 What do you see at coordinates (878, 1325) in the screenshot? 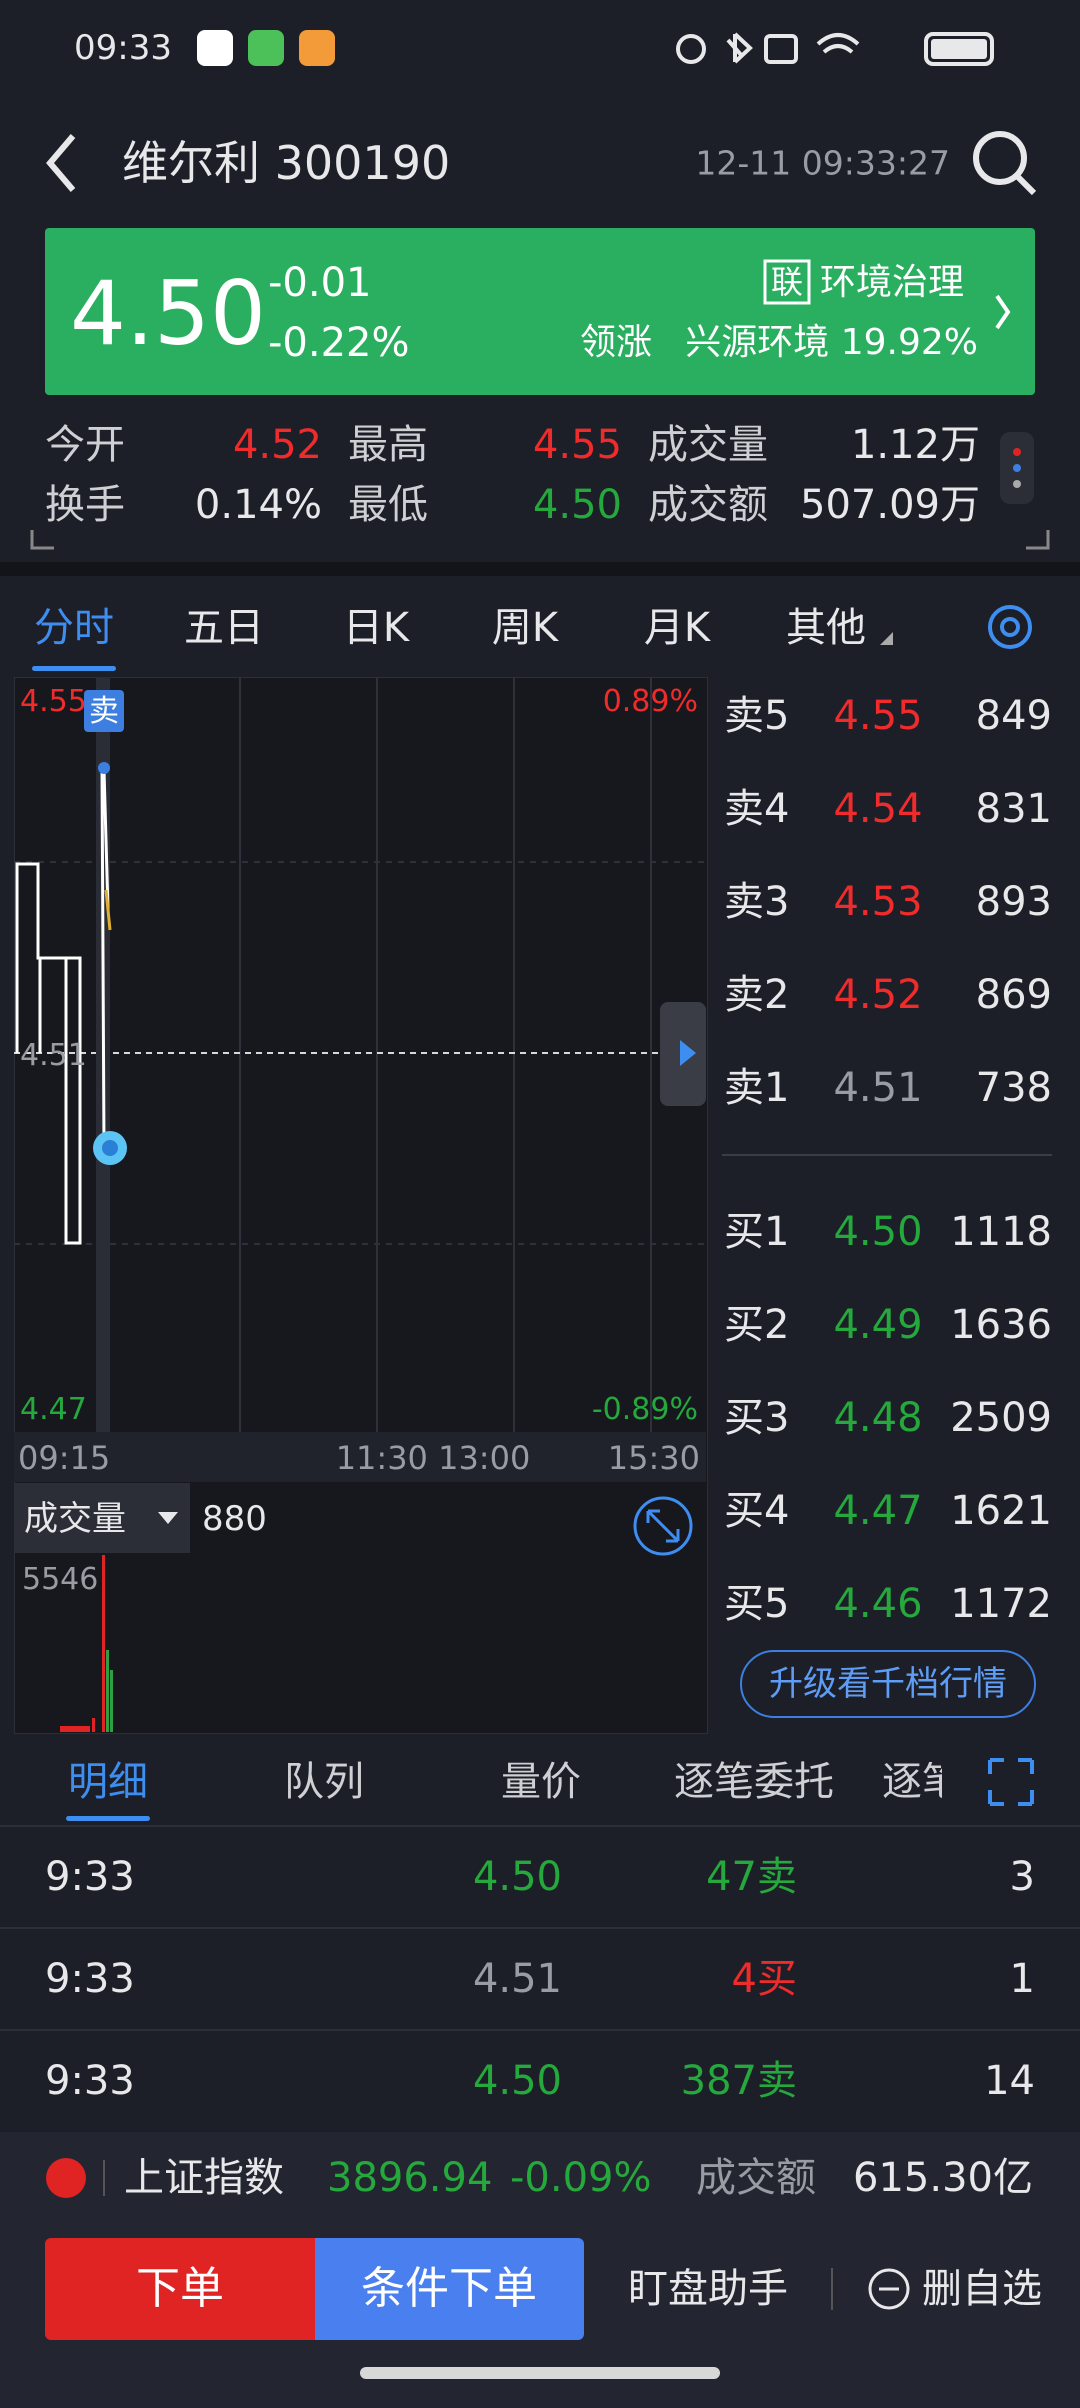
I see `book-price: 4.49` at bounding box center [878, 1325].